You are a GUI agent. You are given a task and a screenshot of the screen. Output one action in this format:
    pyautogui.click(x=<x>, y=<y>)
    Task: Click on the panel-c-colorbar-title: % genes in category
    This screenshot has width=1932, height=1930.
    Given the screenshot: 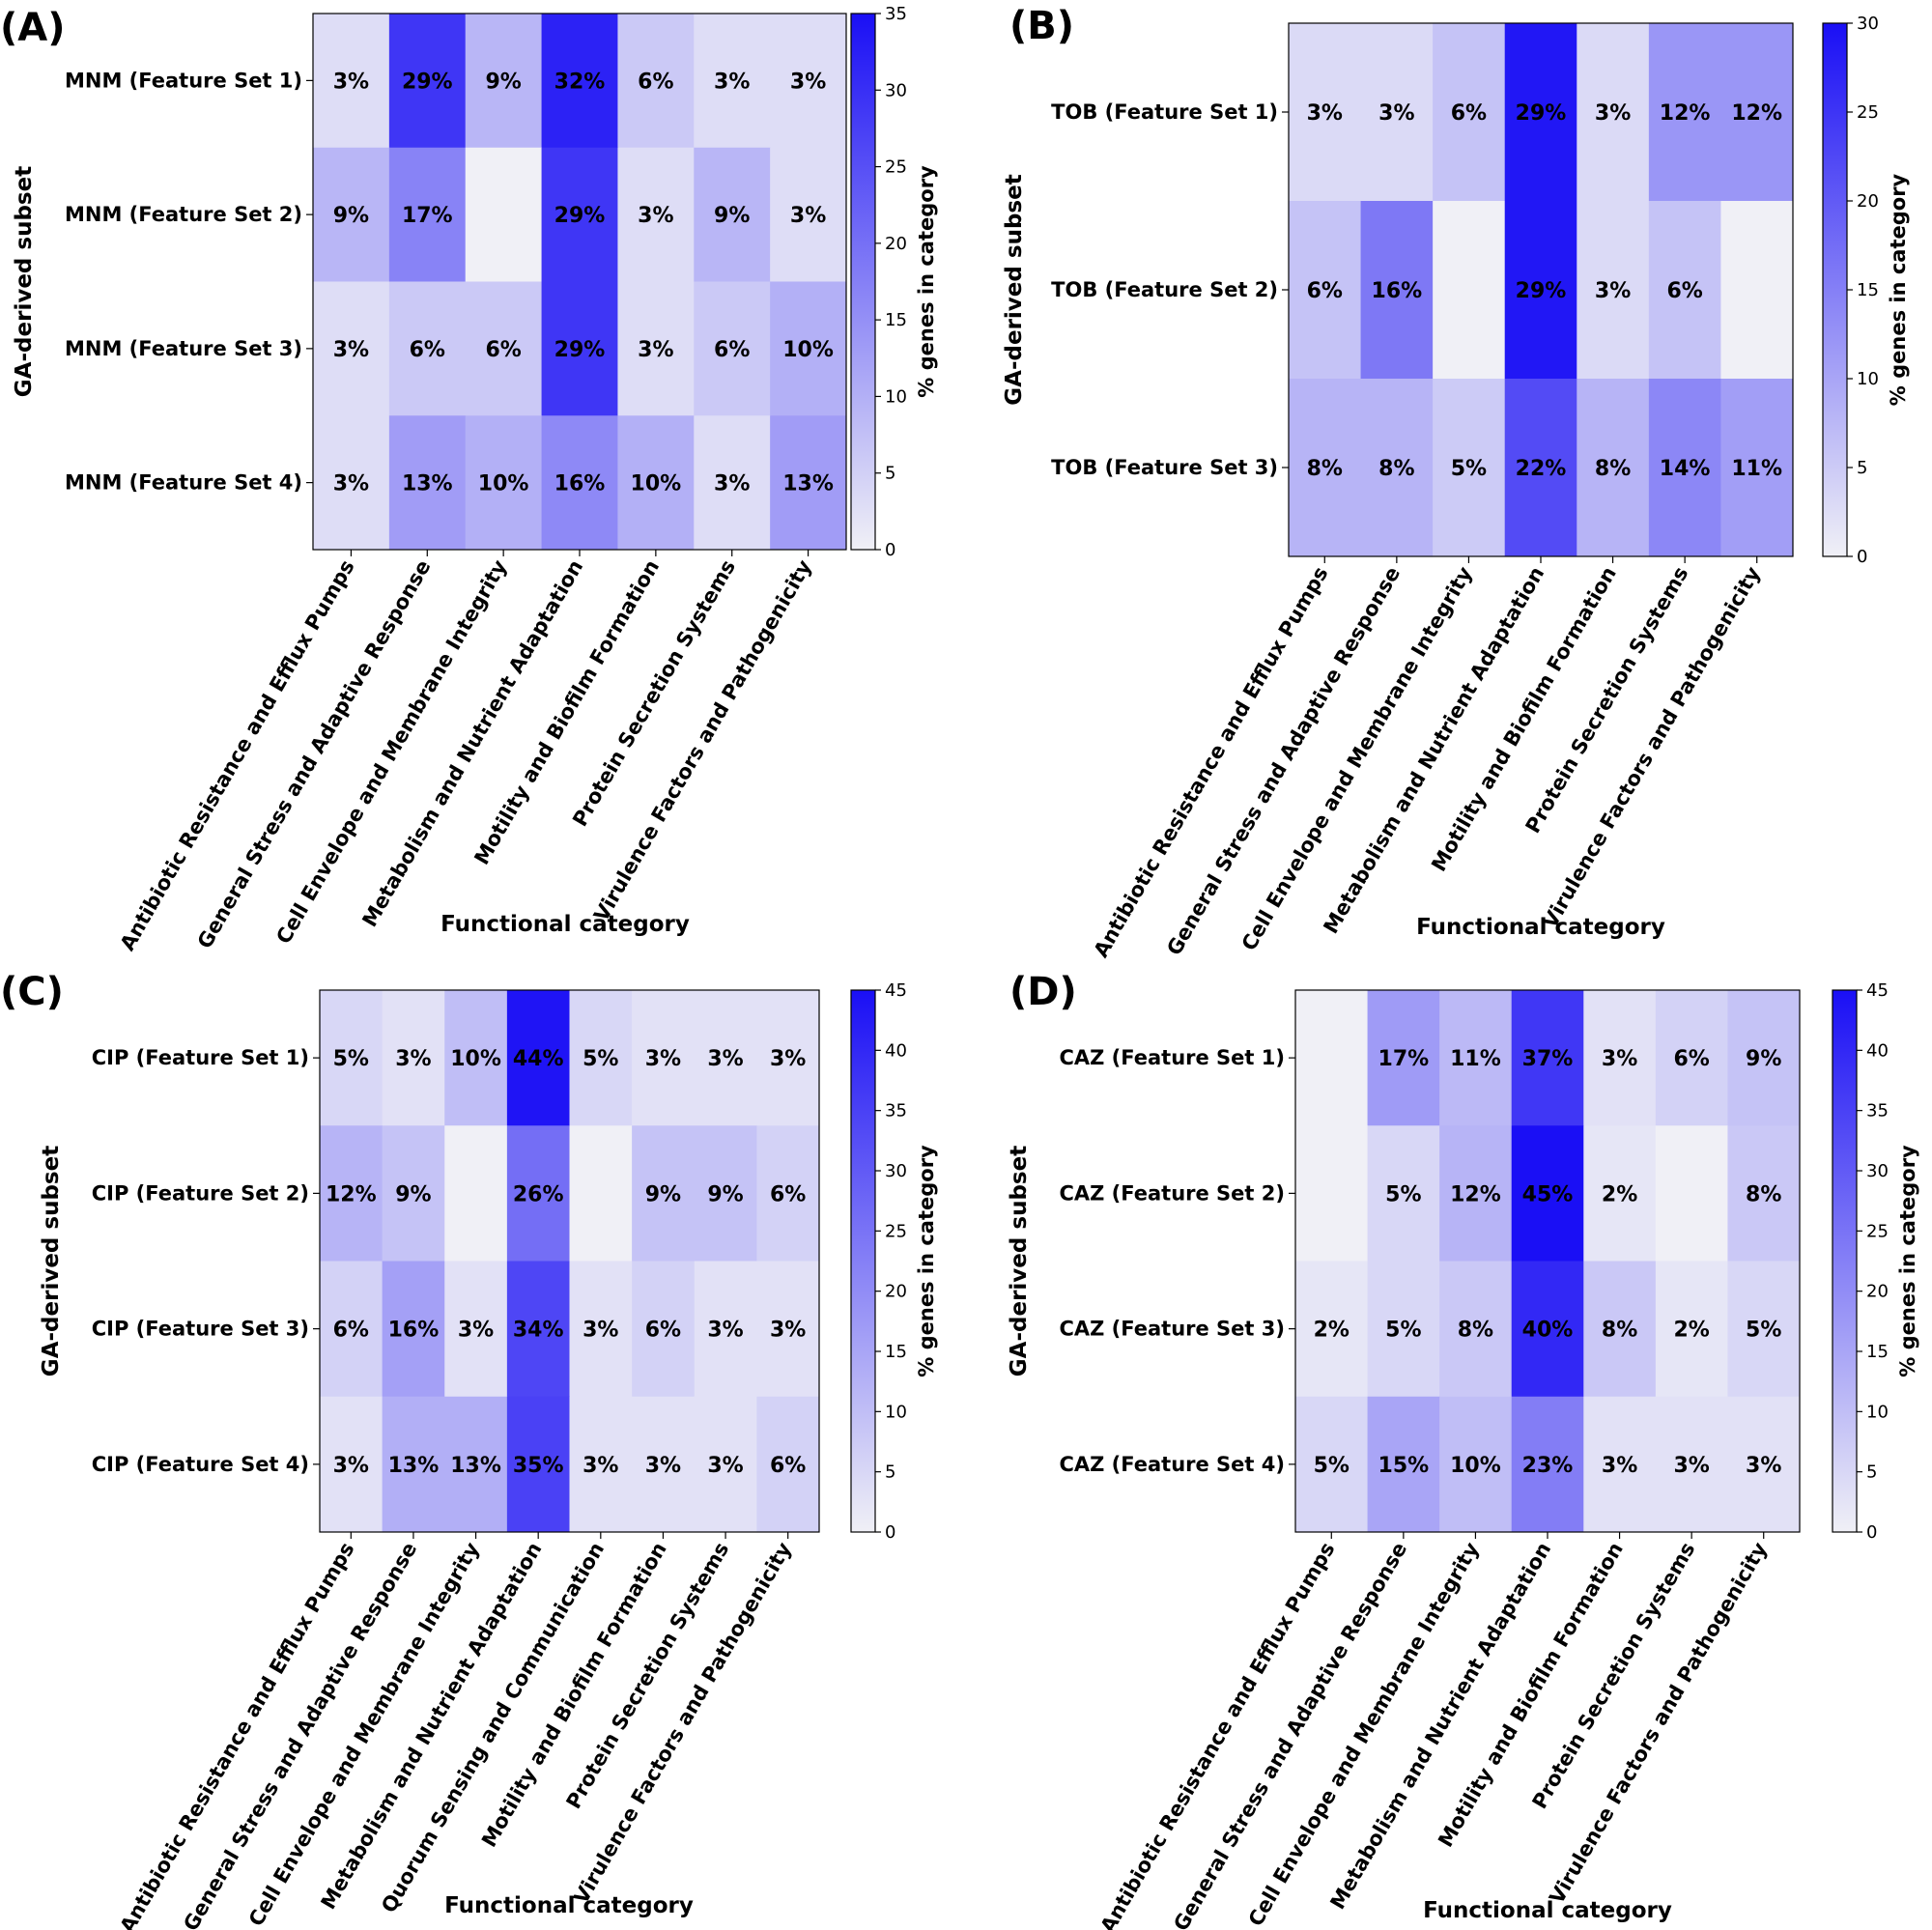 What is the action you would take?
    pyautogui.click(x=926, y=1261)
    